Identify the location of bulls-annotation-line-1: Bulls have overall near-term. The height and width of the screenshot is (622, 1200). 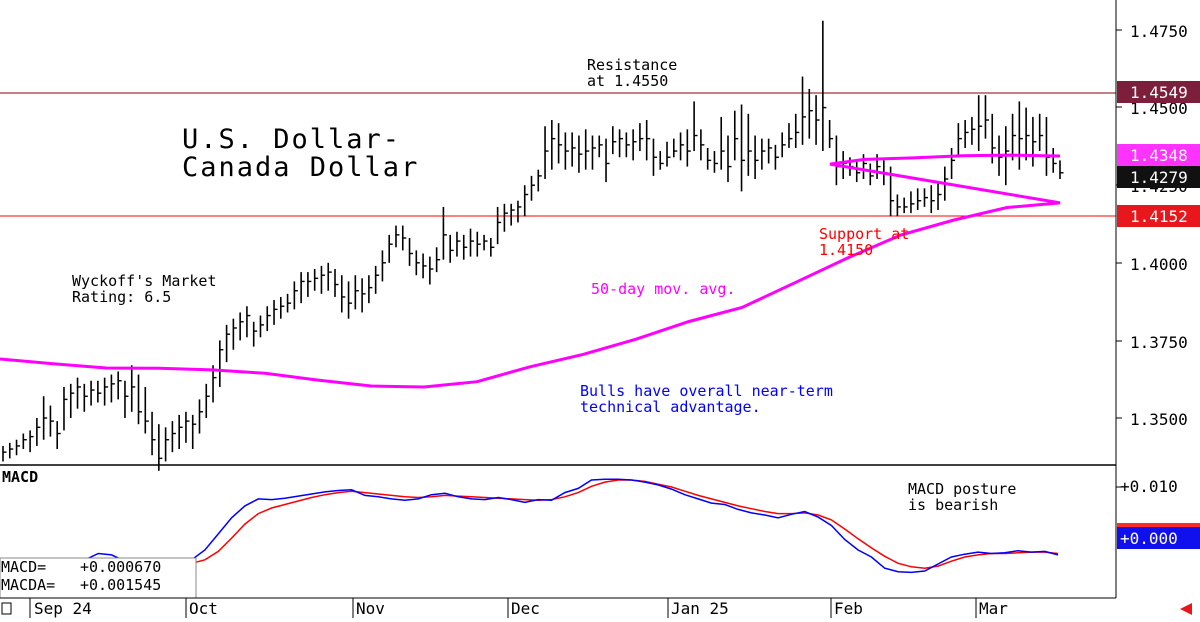
(706, 391).